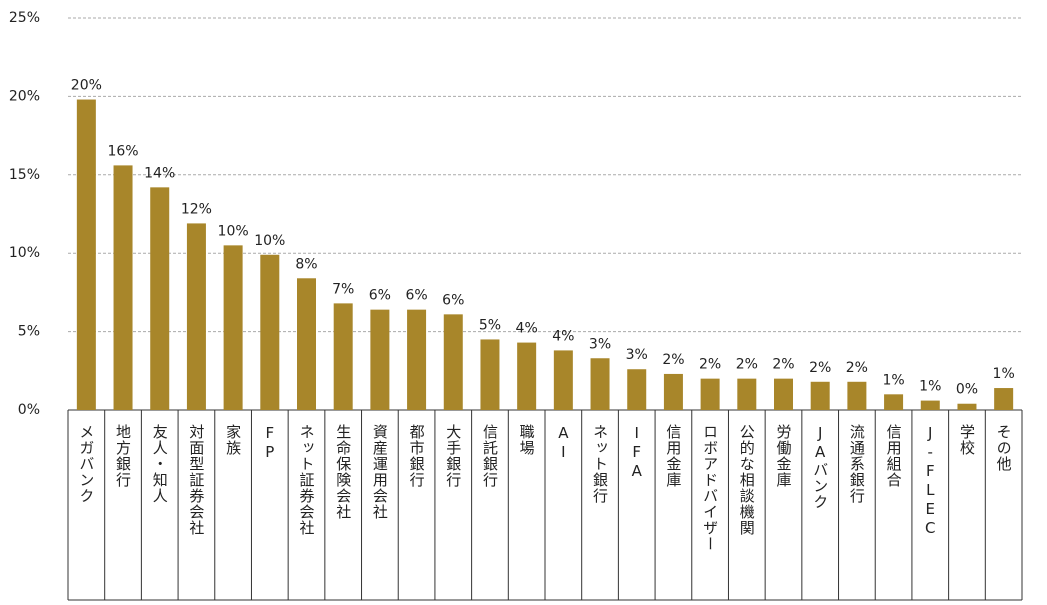 This screenshot has height=605, width=1047. Describe the element at coordinates (29, 410) in the screenshot. I see `y-tick-label: 0%` at that location.